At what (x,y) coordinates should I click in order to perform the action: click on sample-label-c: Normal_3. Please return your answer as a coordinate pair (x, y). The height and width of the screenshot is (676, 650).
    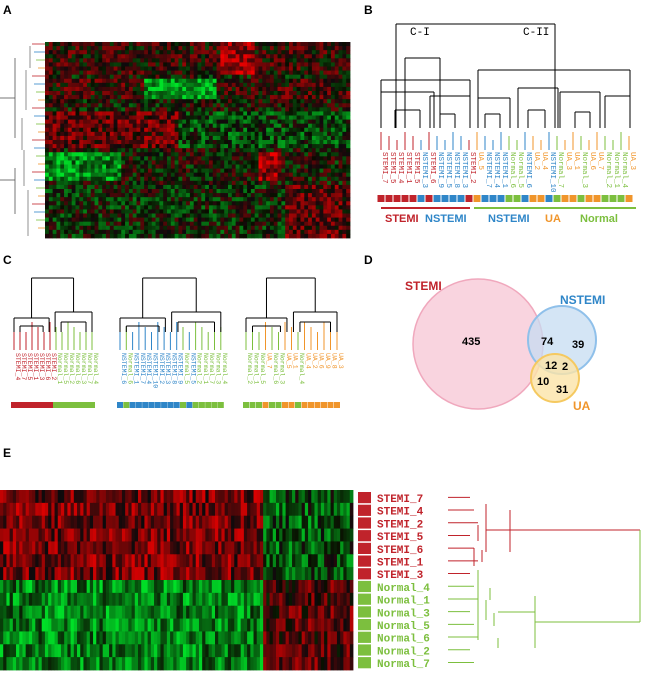
    Looking at the image, I should click on (83, 368).